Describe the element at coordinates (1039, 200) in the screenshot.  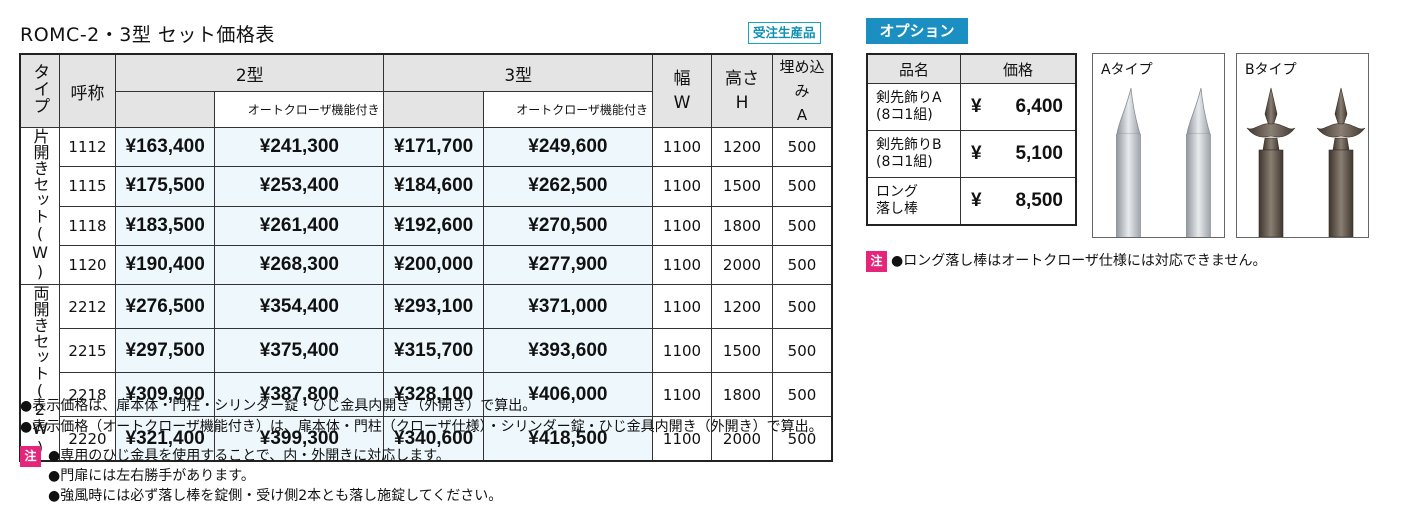
I see `option-price: 8,500` at that location.